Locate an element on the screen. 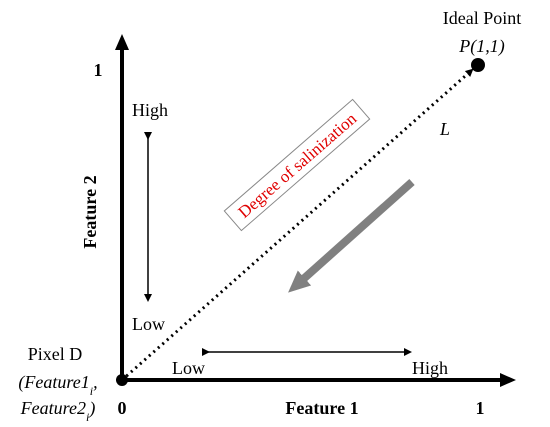 Image resolution: width=550 pixels, height=427 pixels. annotation: Degree of salinization is located at coordinates (297, 165).